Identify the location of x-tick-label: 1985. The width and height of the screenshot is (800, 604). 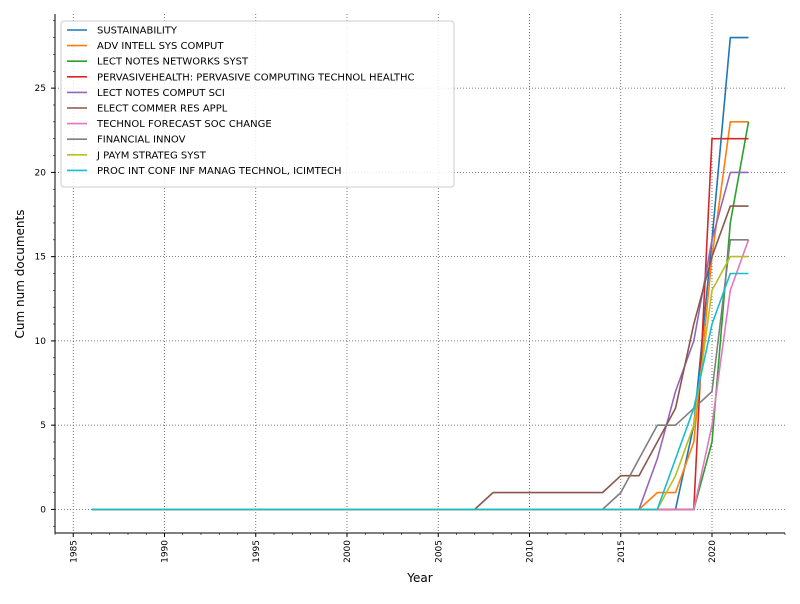
(74, 551).